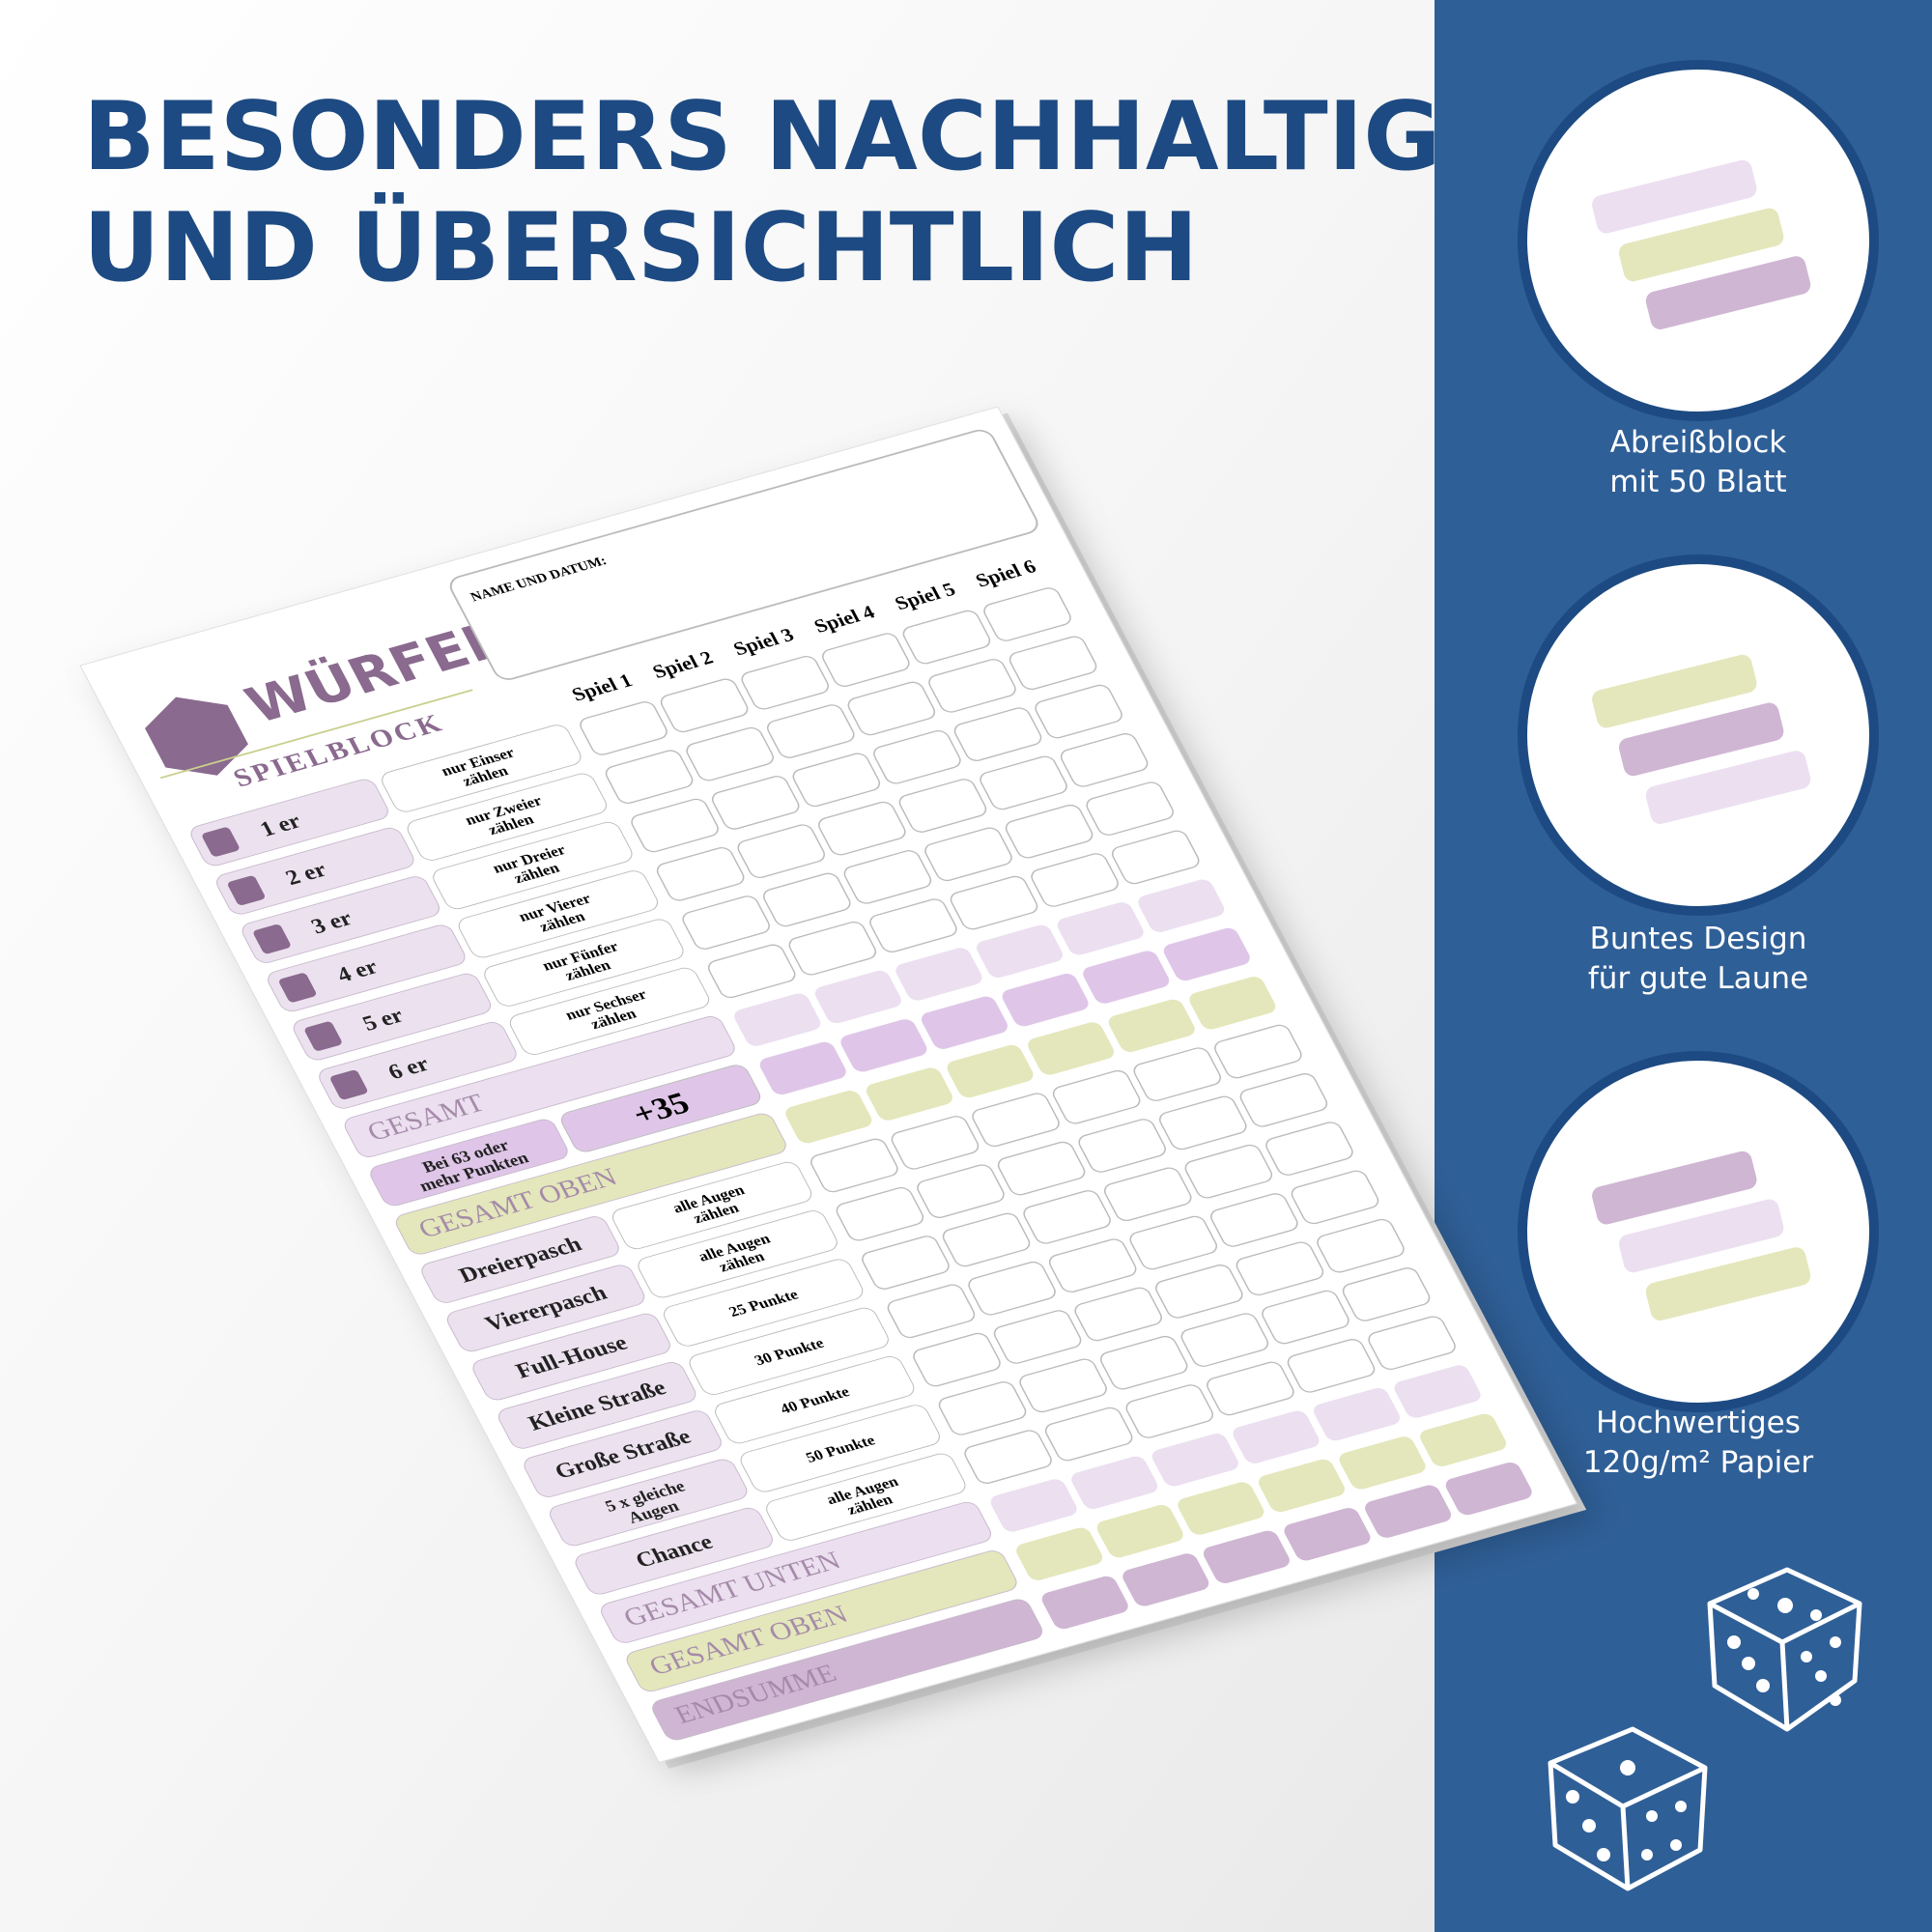 This screenshot has height=1932, width=1932. What do you see at coordinates (1698, 1423) in the screenshot?
I see `feature-caption: Hochwertiges` at bounding box center [1698, 1423].